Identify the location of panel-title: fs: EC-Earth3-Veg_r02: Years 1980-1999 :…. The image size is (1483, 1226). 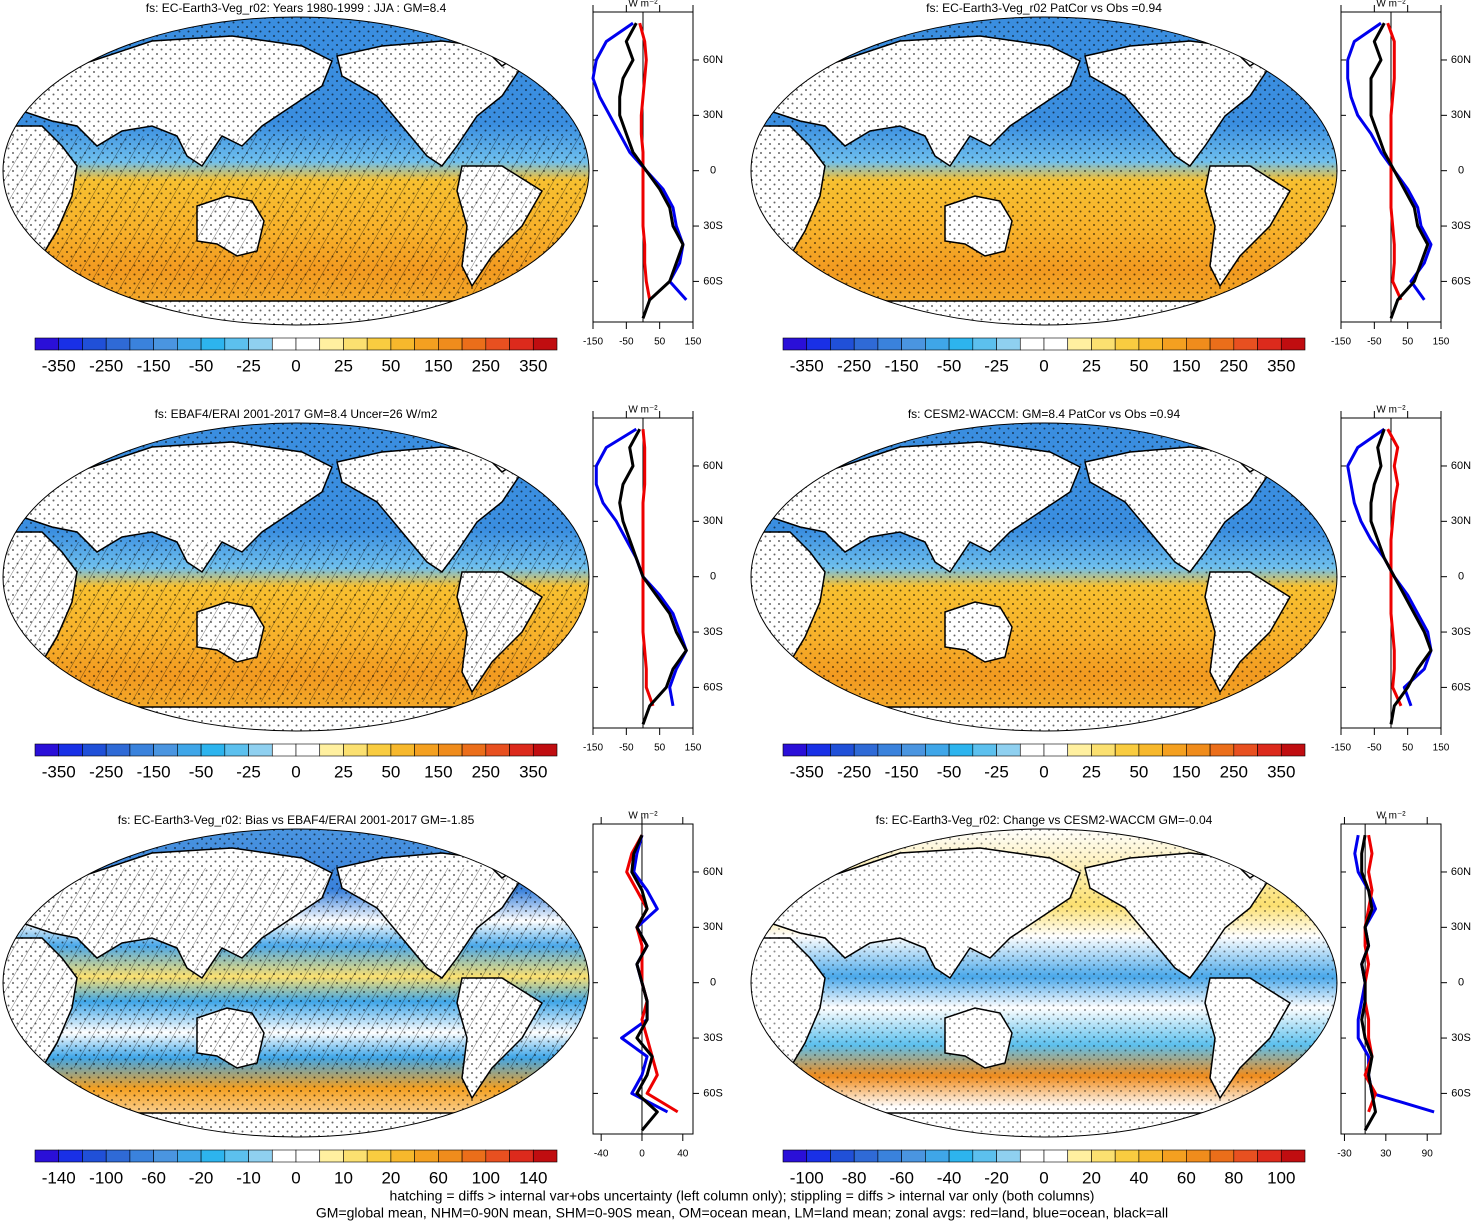
(296, 8).